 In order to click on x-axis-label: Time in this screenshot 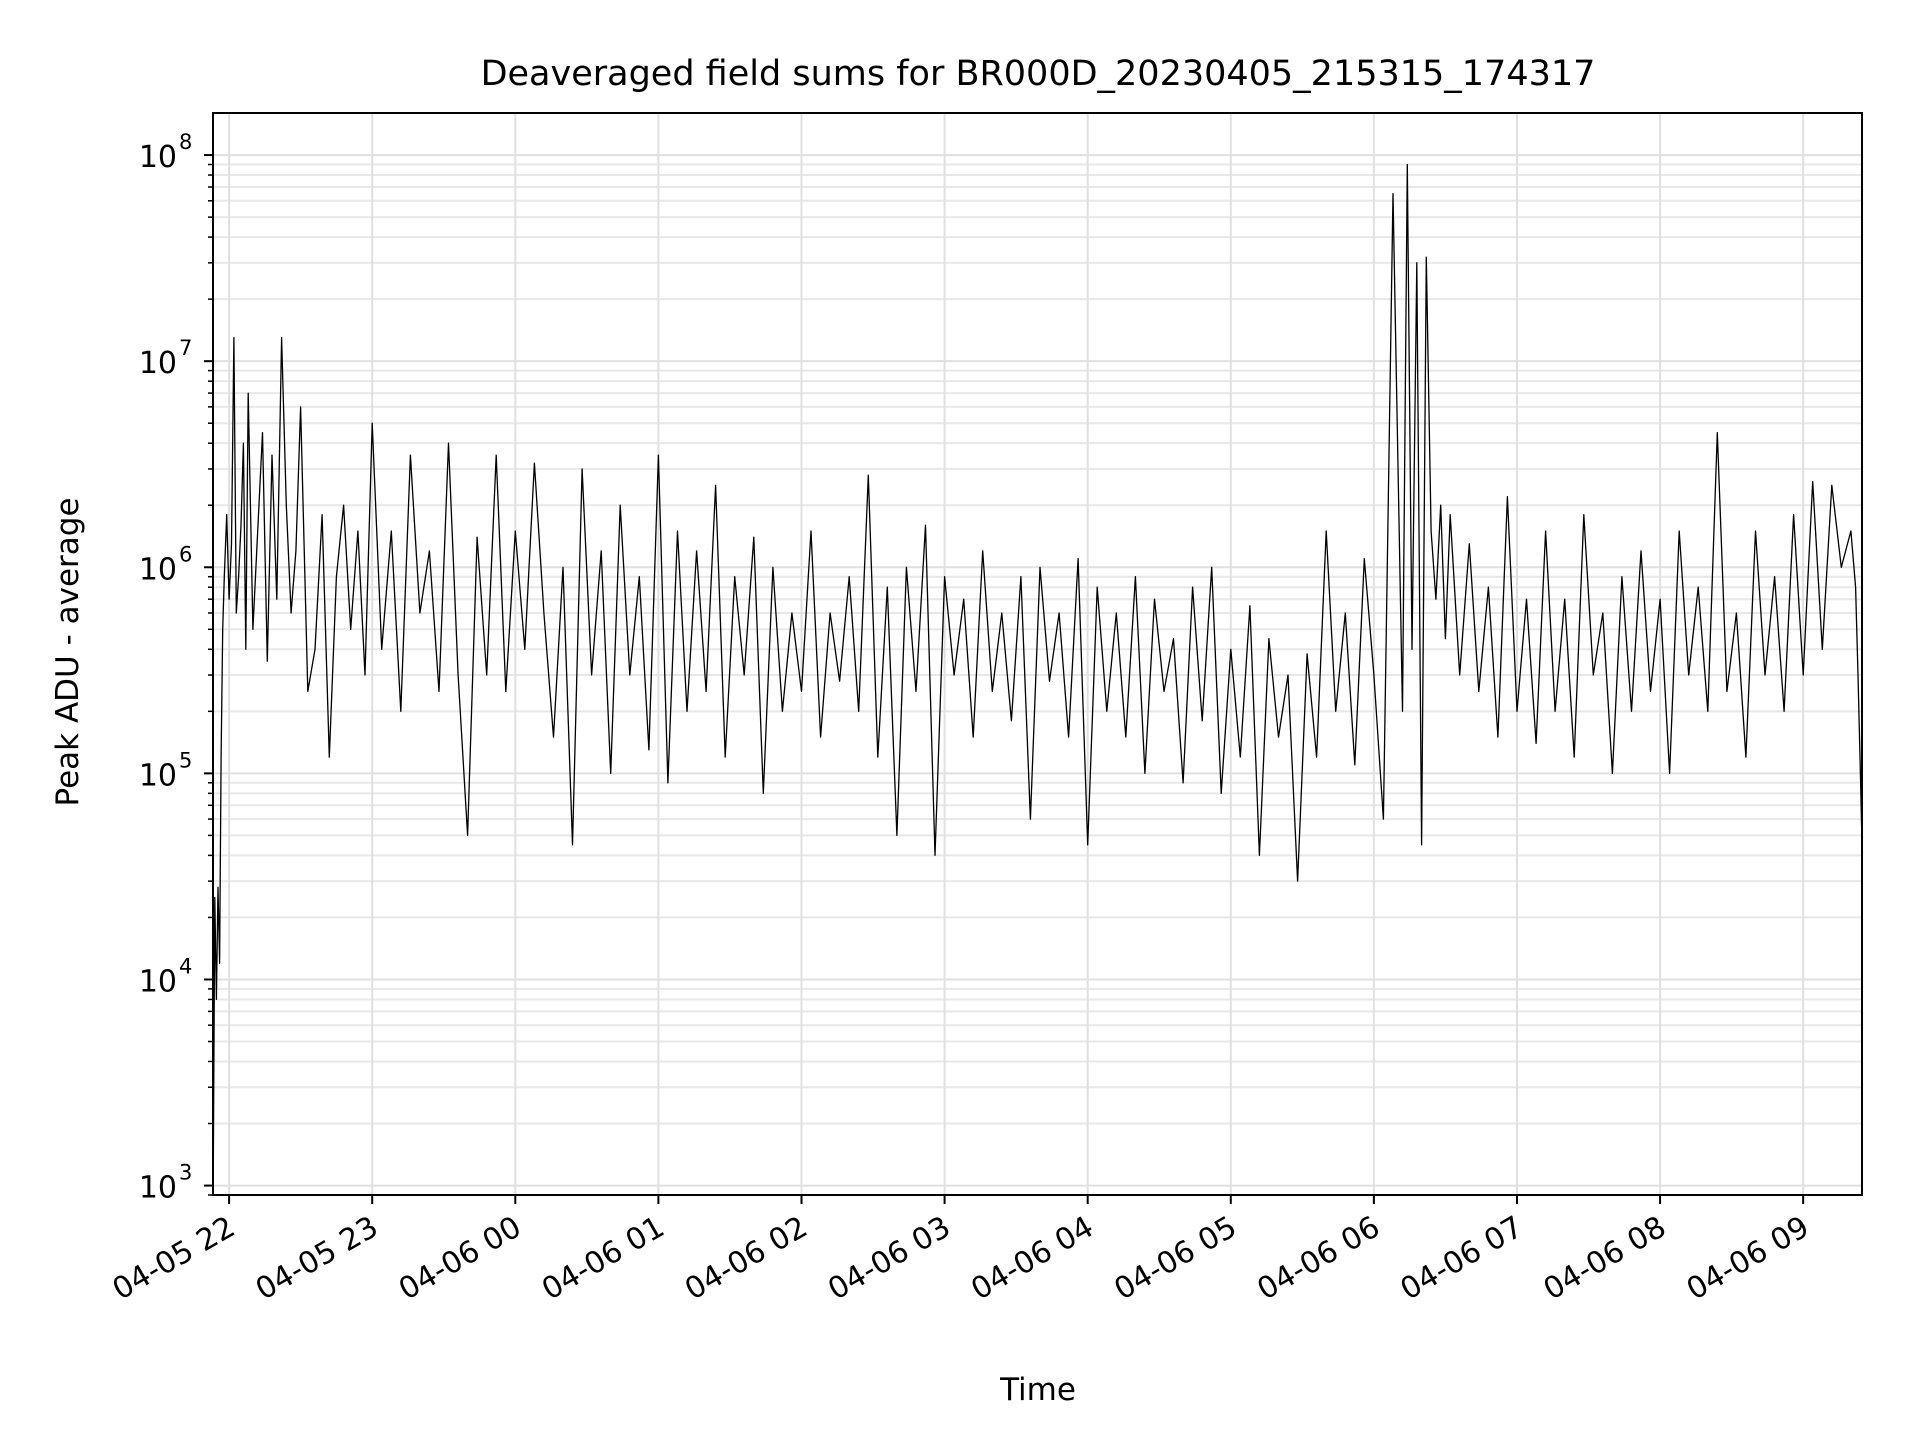, I will do `click(1037, 1390)`.